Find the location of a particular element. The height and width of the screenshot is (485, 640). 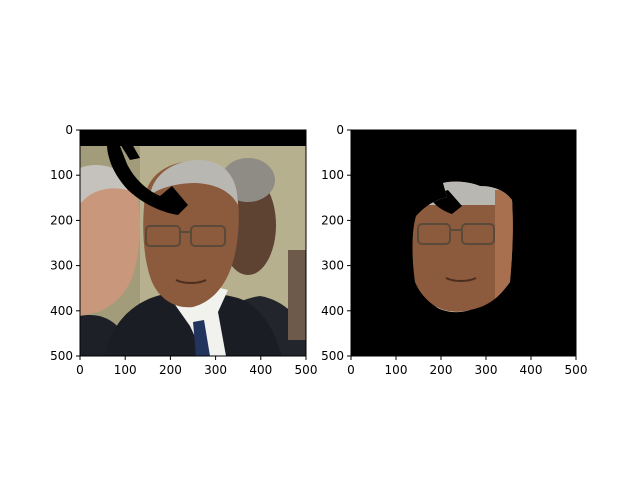

right-x-tick-label: 400 is located at coordinates (531, 370).